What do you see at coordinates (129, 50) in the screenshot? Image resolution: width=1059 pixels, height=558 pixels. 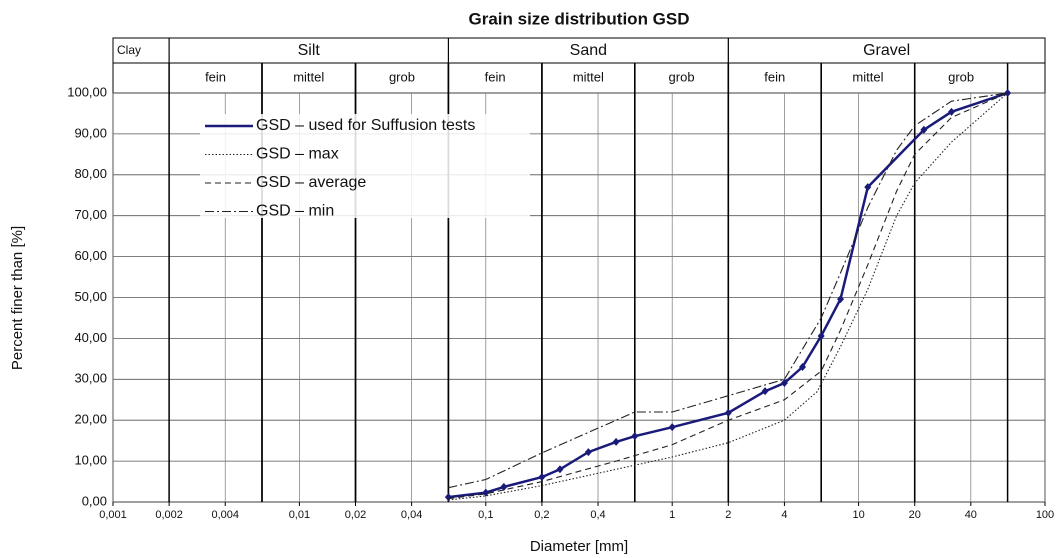 I see `class-label: Clay` at bounding box center [129, 50].